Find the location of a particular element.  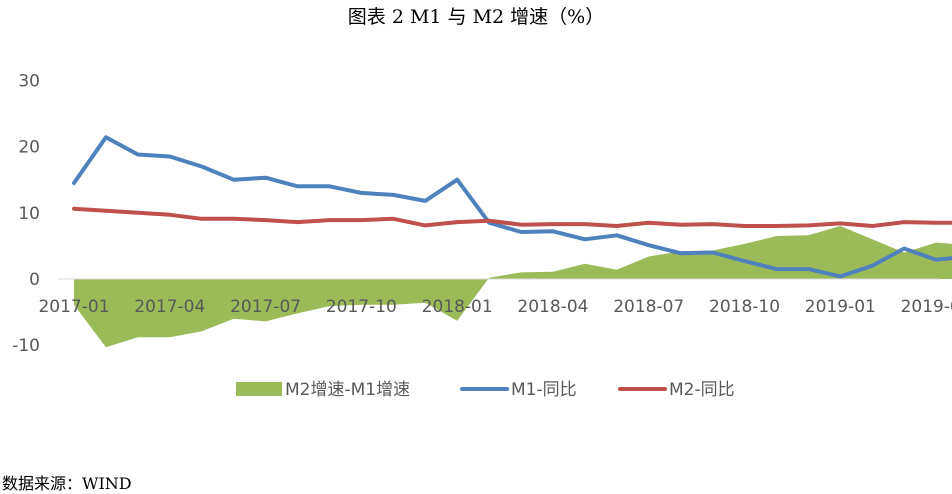

chart-title: 图表 2 M1 与 M2 增速（%） is located at coordinates (476, 17).